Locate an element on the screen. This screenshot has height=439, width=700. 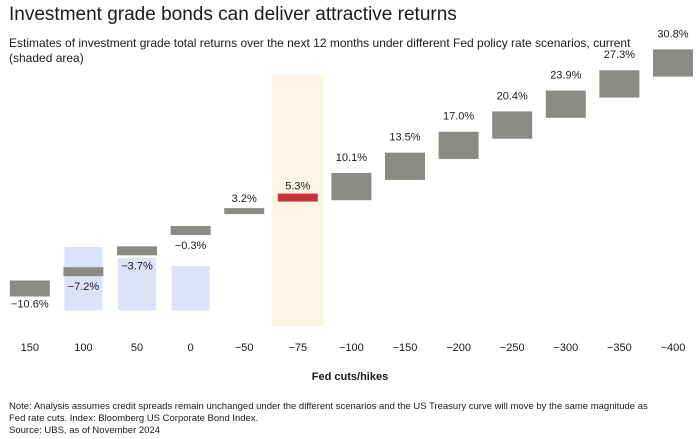
data-label: 13.5% is located at coordinates (404, 138).